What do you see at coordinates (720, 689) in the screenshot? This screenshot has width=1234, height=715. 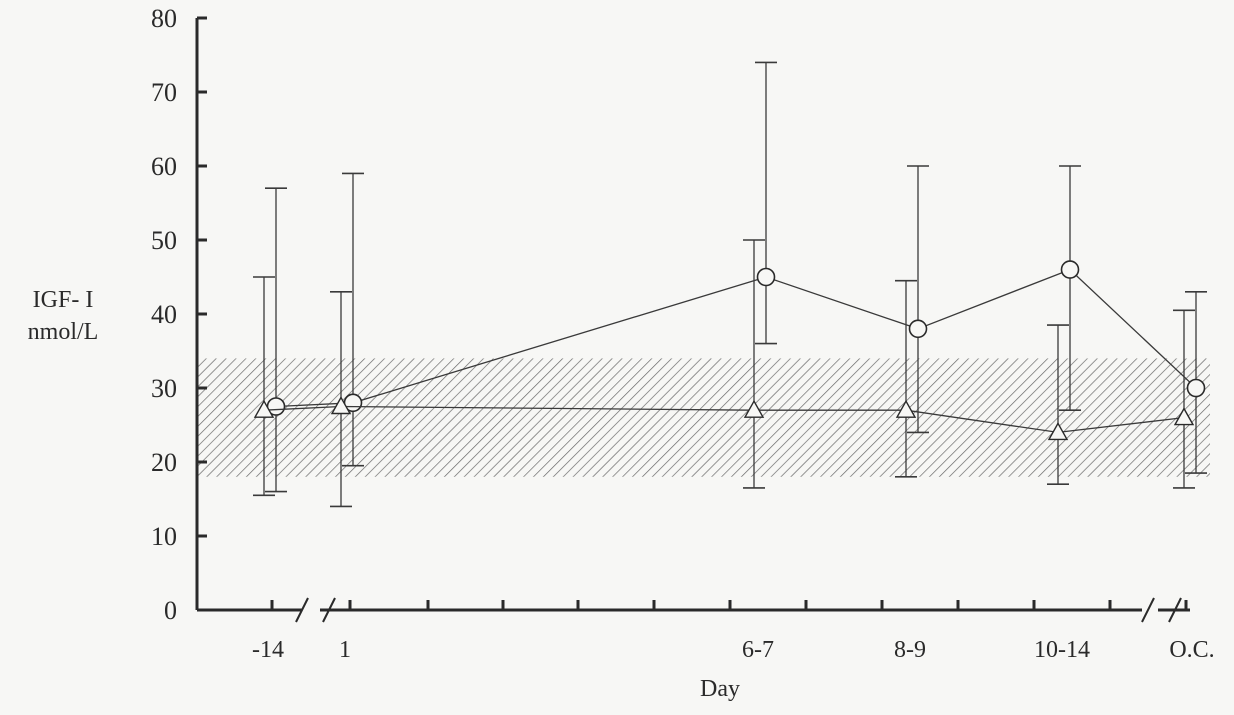 I see `x-axis-label: Day` at bounding box center [720, 689].